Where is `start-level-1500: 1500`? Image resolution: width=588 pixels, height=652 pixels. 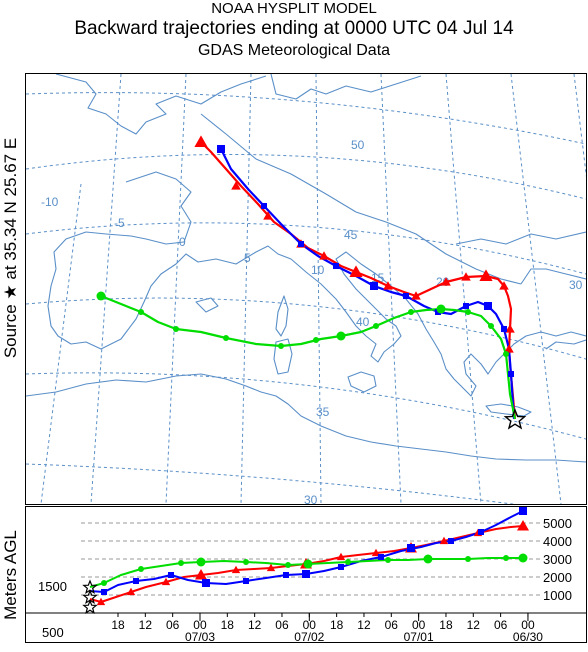 start-level-1500: 1500 is located at coordinates (52, 586).